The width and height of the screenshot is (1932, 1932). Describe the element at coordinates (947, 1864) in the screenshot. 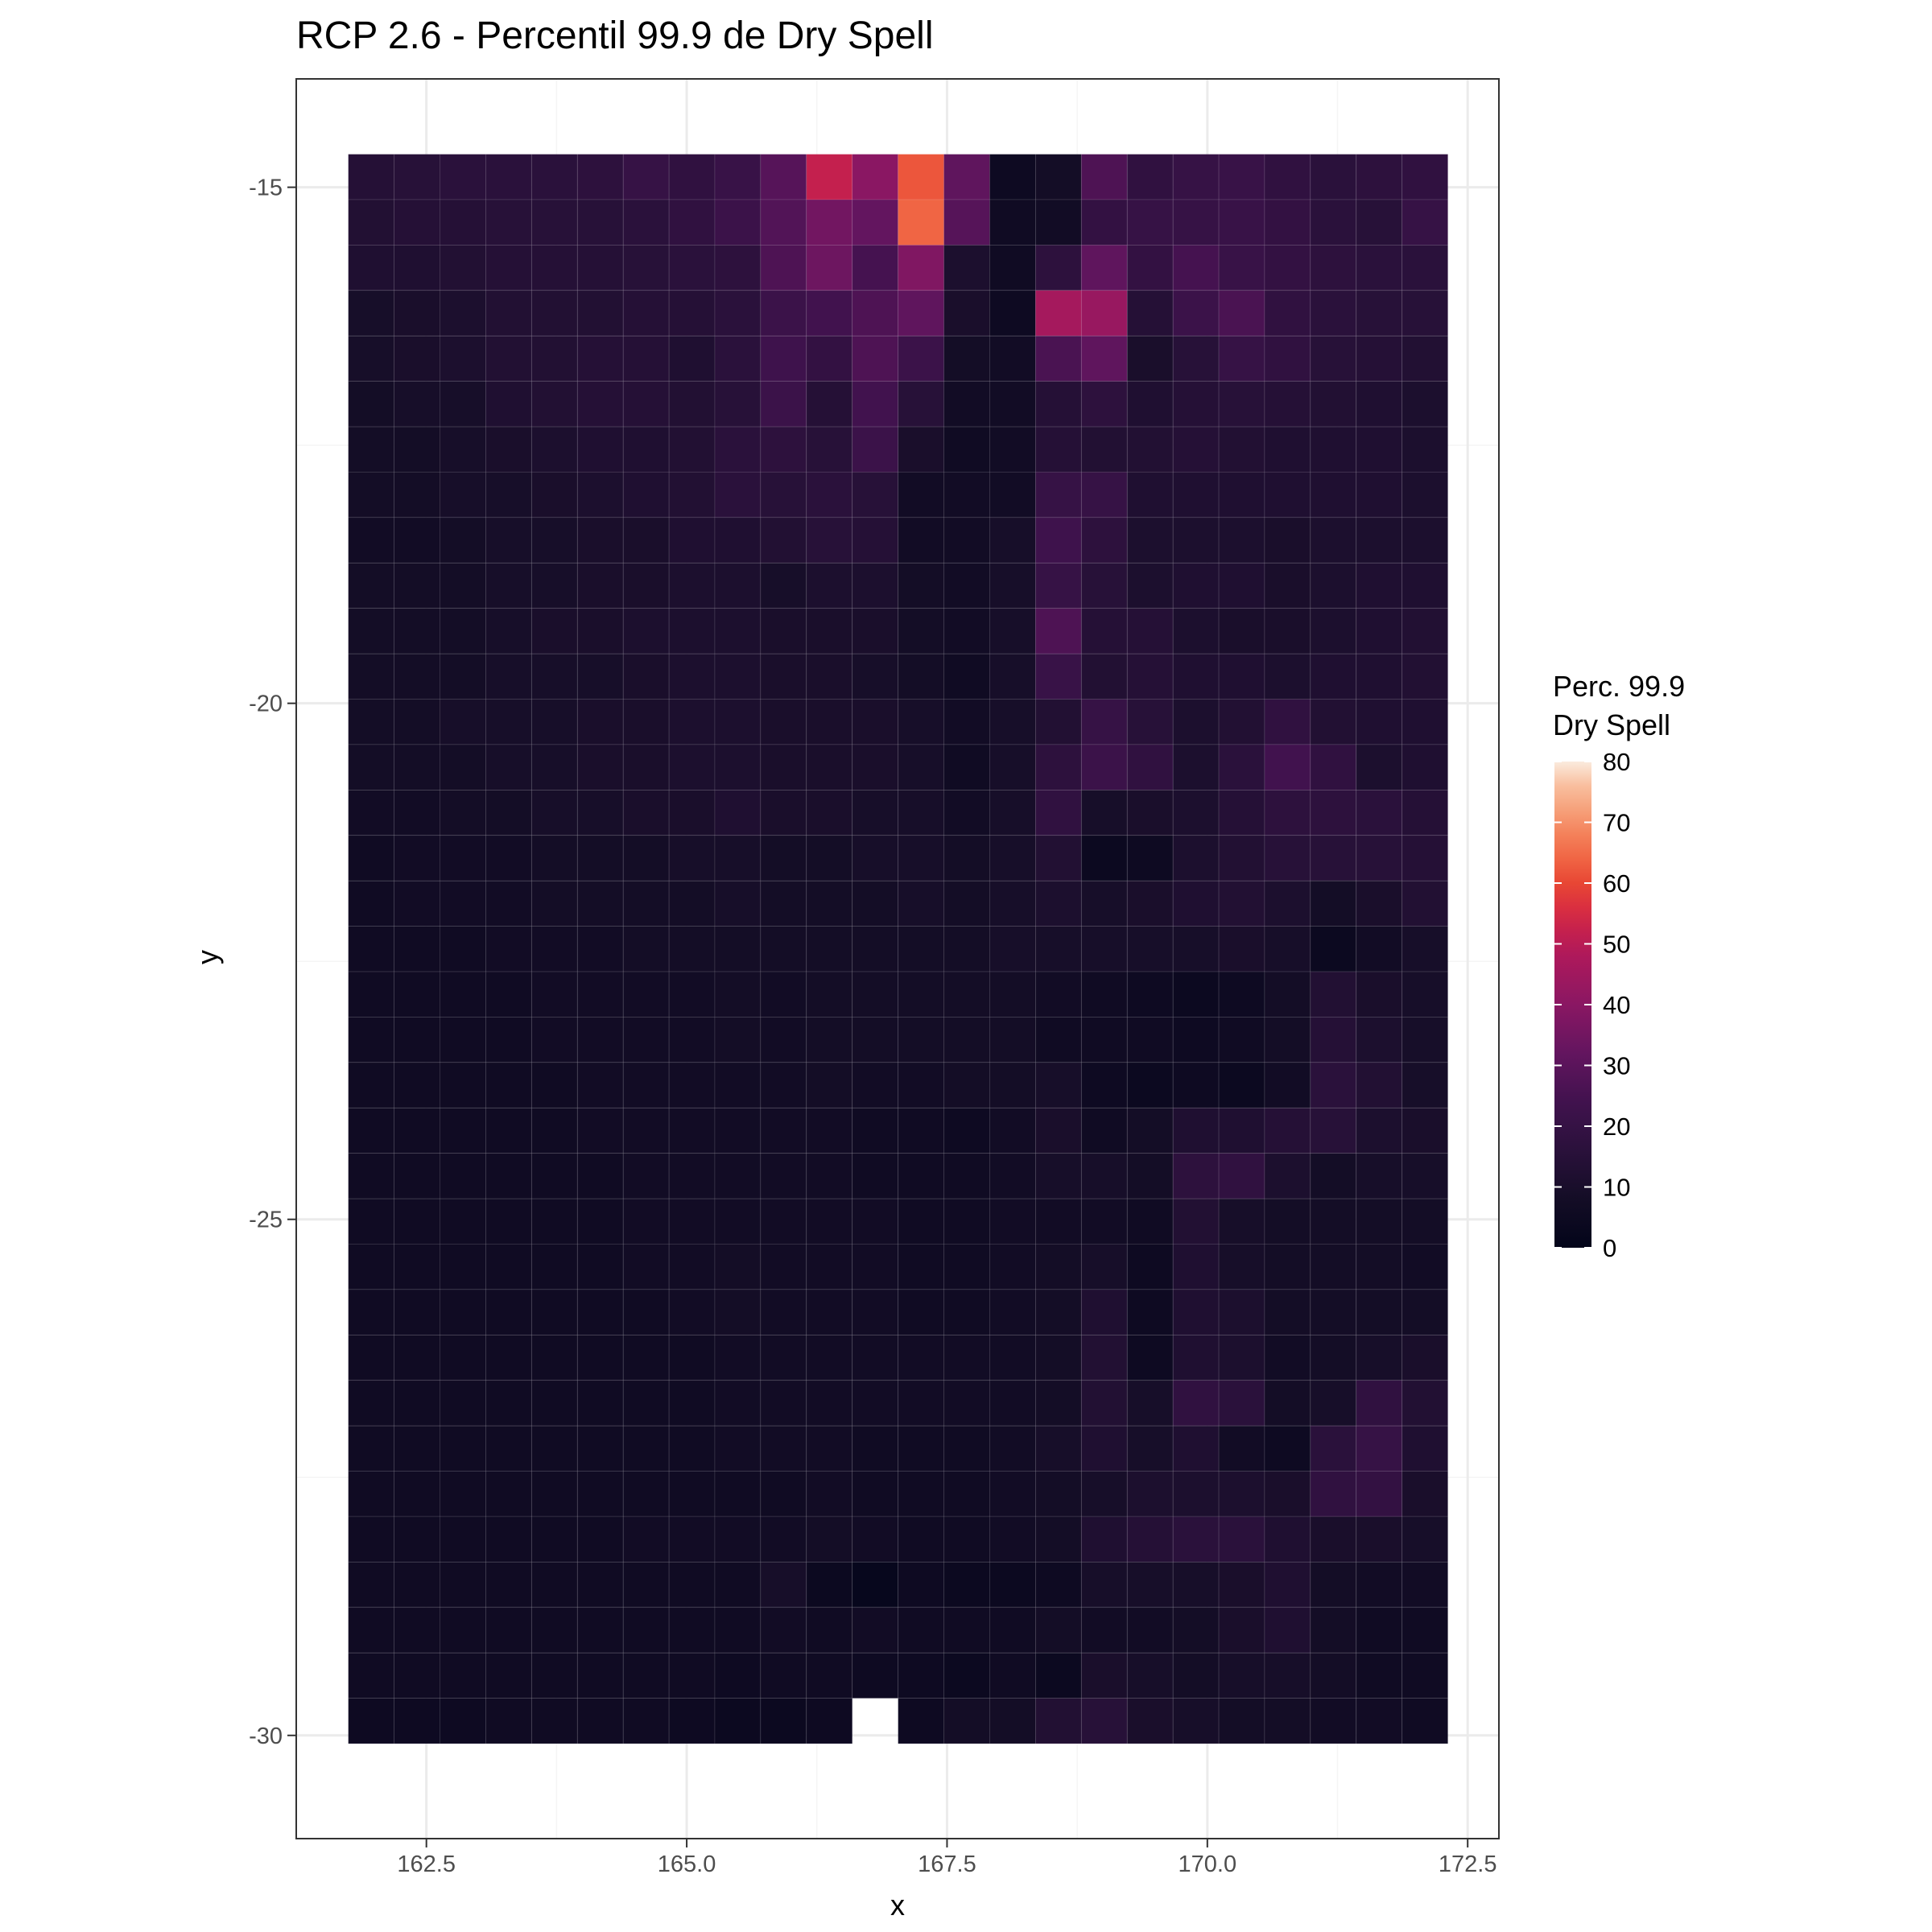

I see `x-tick-label: 167.5` at that location.